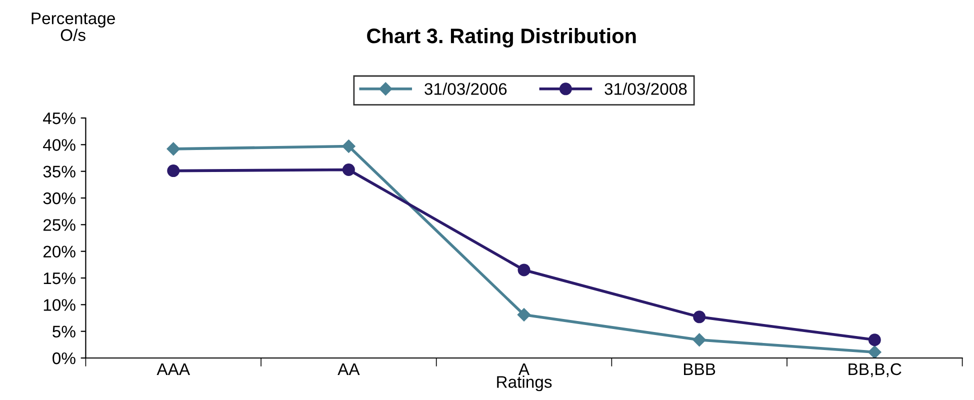 Image resolution: width=974 pixels, height=400 pixels. What do you see at coordinates (173, 369) in the screenshot?
I see `x-tick-label: AAA` at bounding box center [173, 369].